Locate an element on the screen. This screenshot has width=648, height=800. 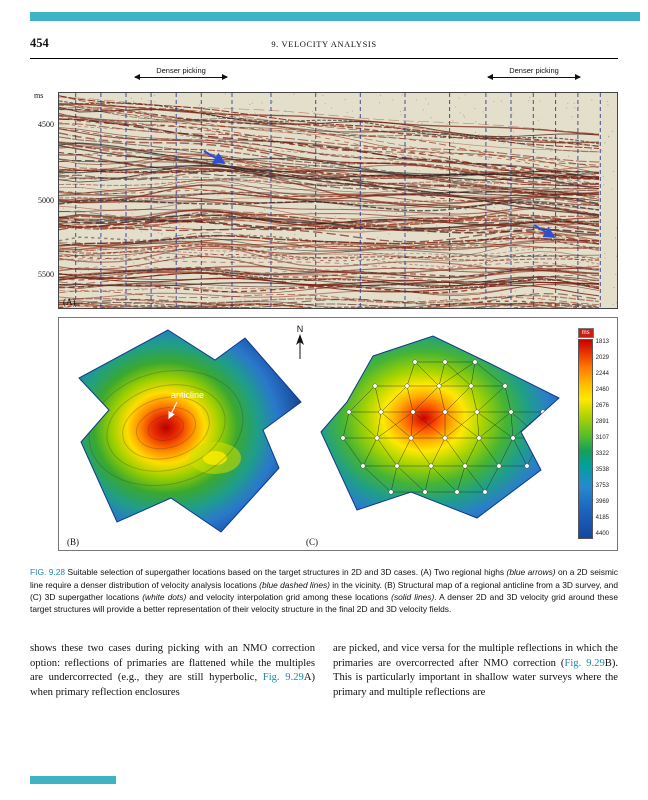
y-axis-tick: 4500 is located at coordinates (46, 124).